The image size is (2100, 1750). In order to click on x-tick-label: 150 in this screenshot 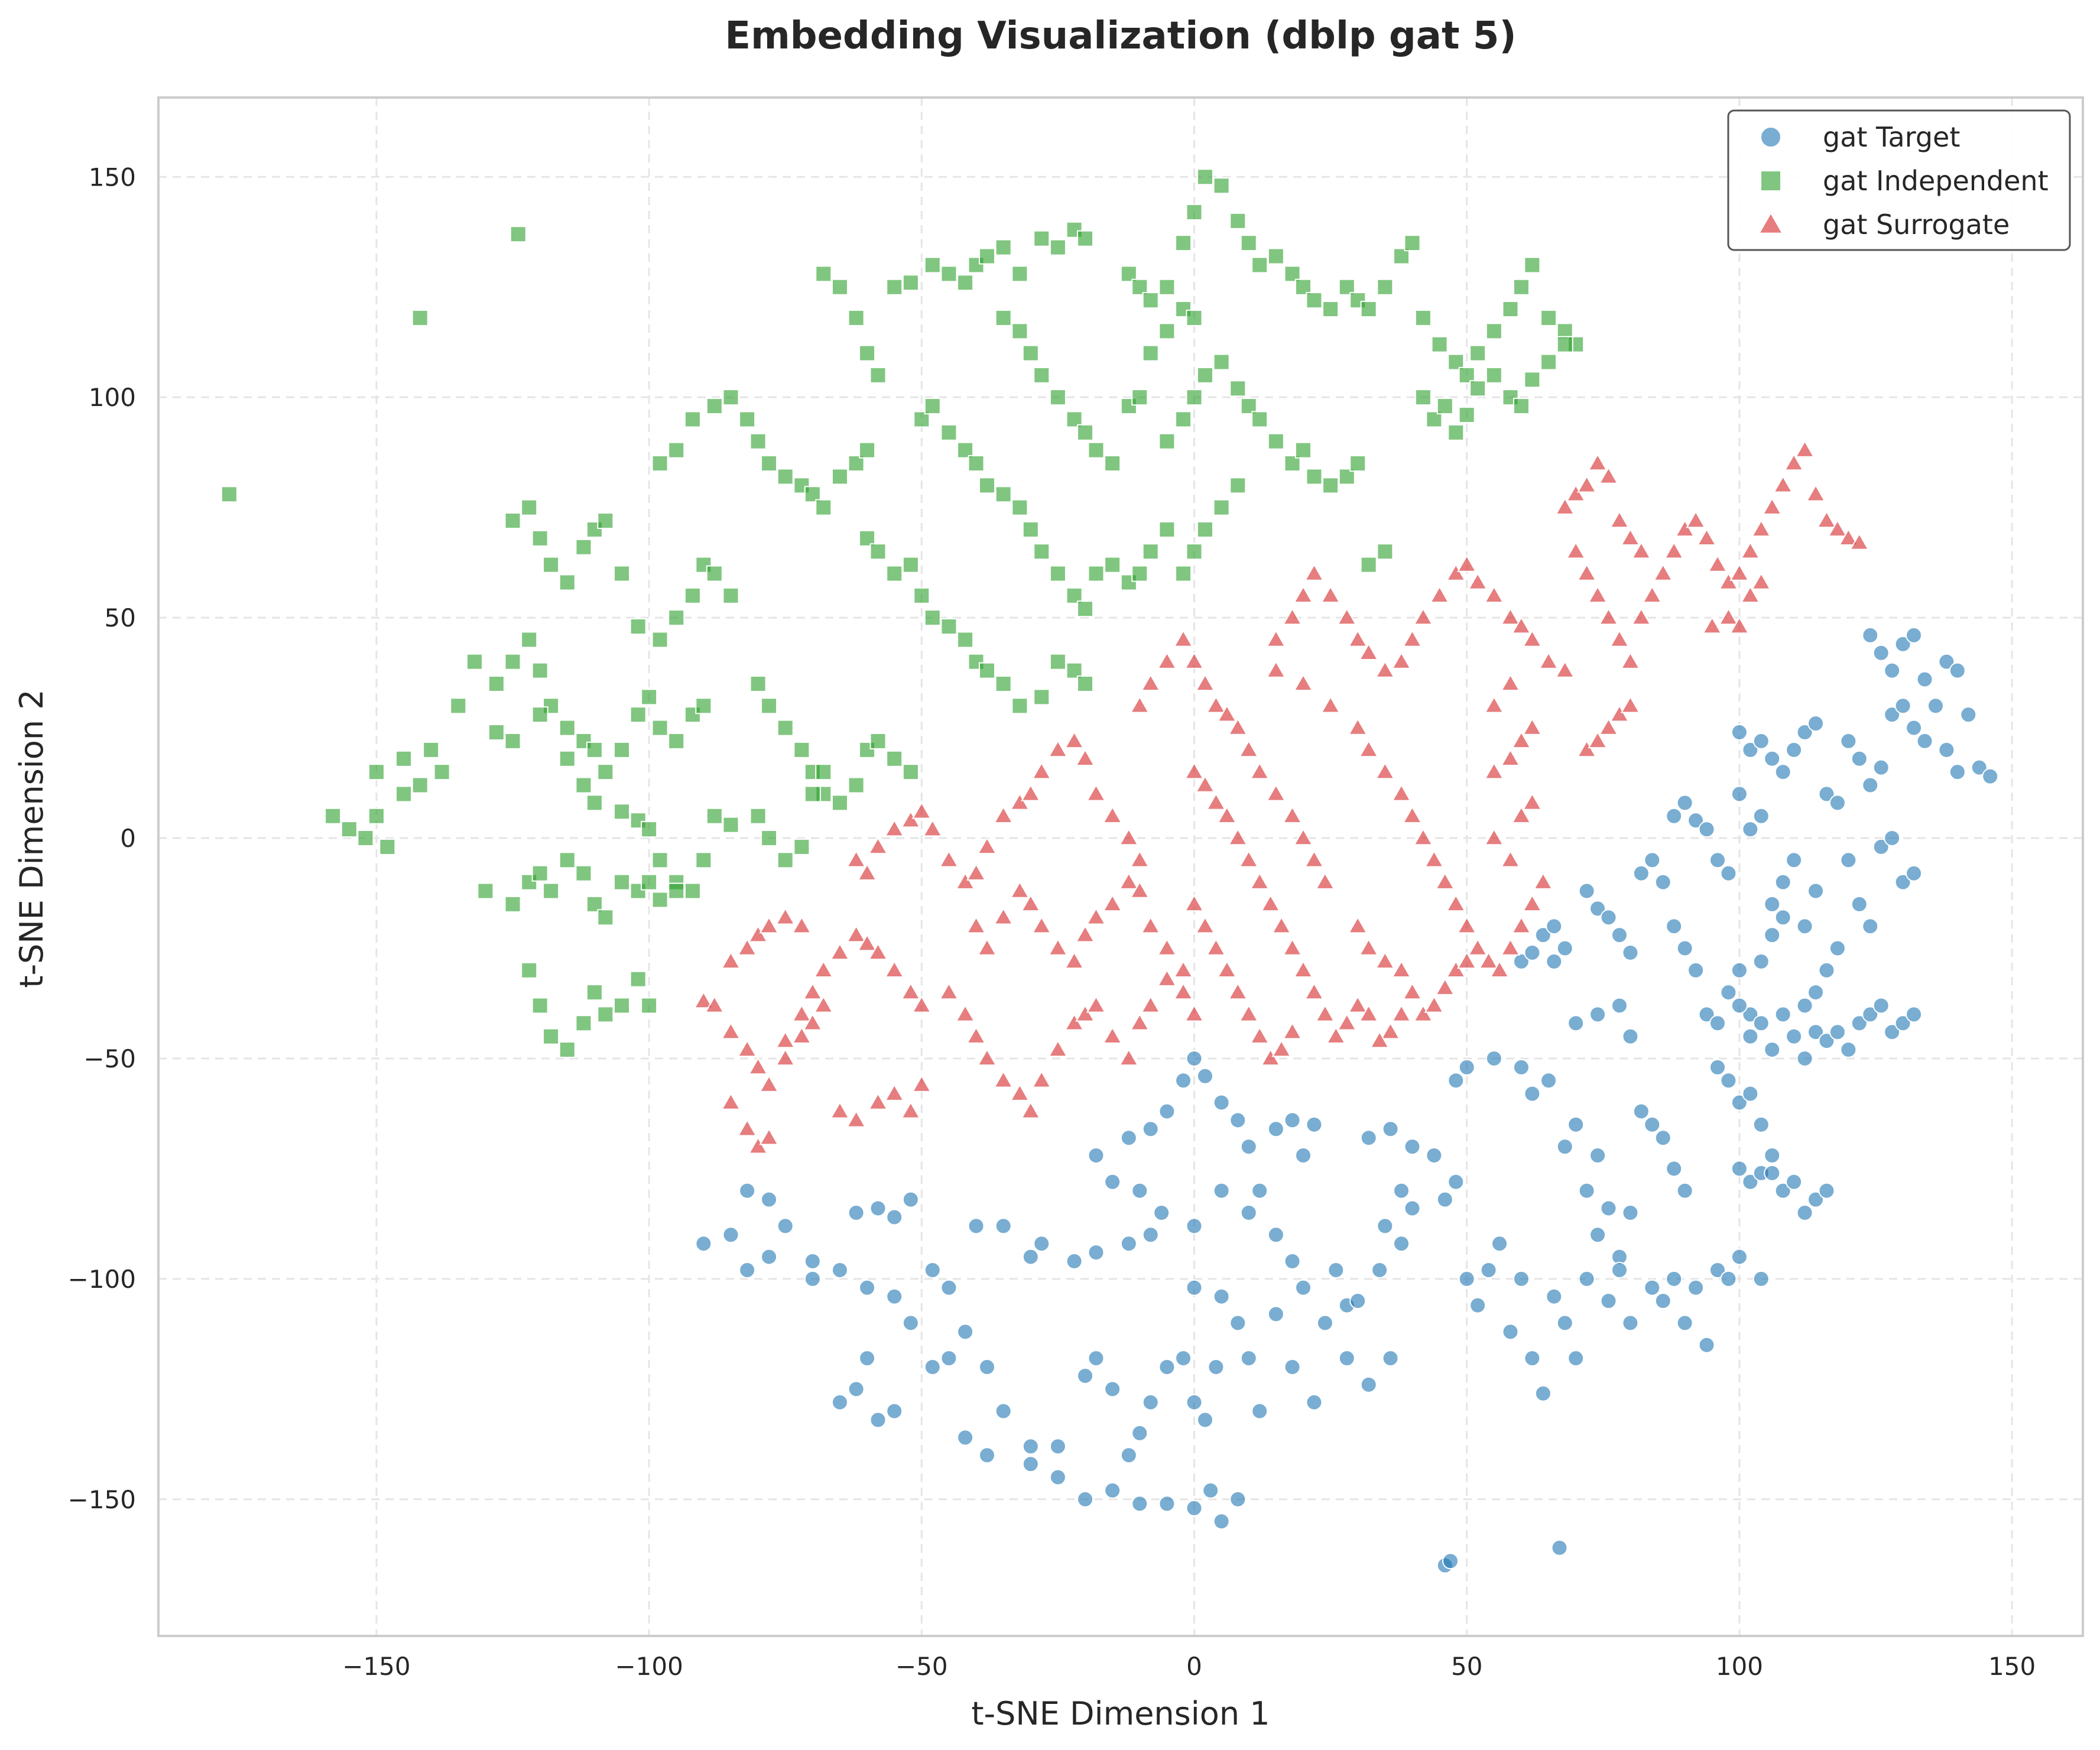, I will do `click(2012, 1666)`.